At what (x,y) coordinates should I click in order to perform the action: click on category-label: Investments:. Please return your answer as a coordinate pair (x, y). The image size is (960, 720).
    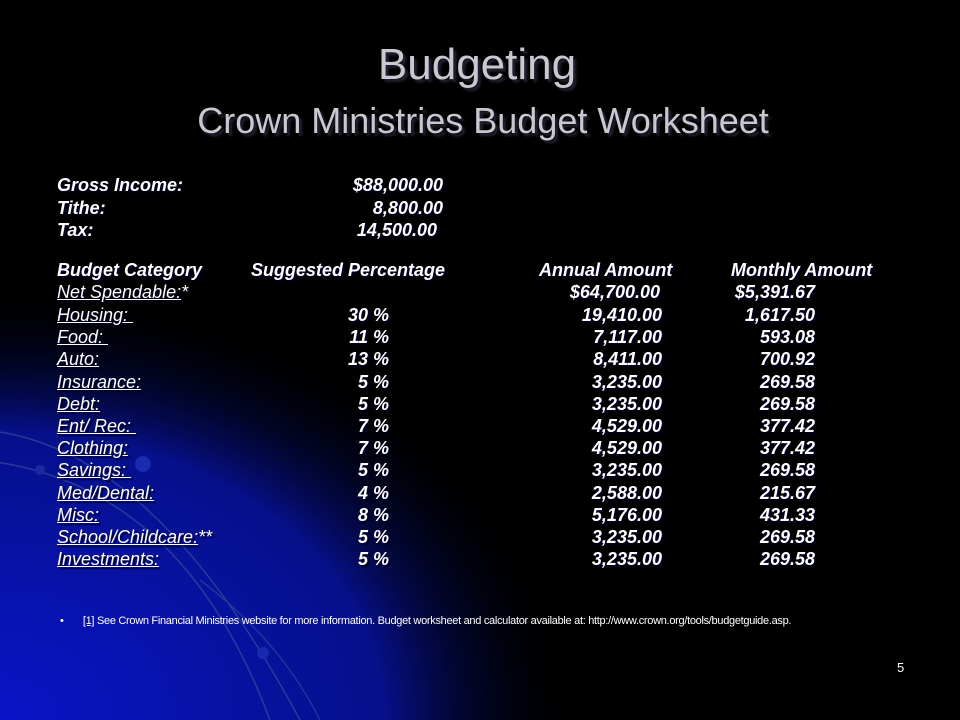
    Looking at the image, I should click on (108, 559).